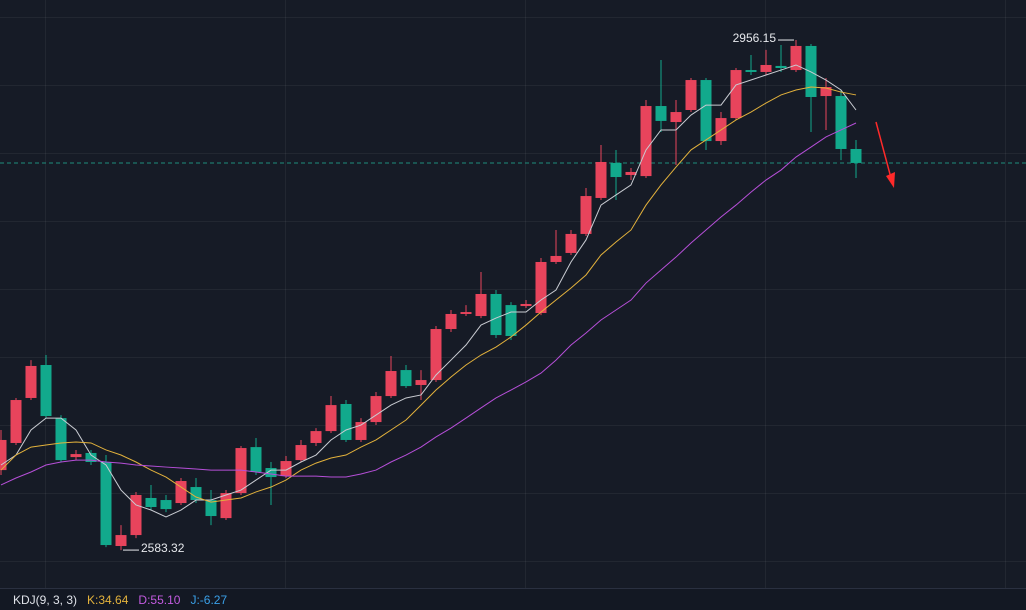  I want to click on trend-arrow, so click(883, 150).